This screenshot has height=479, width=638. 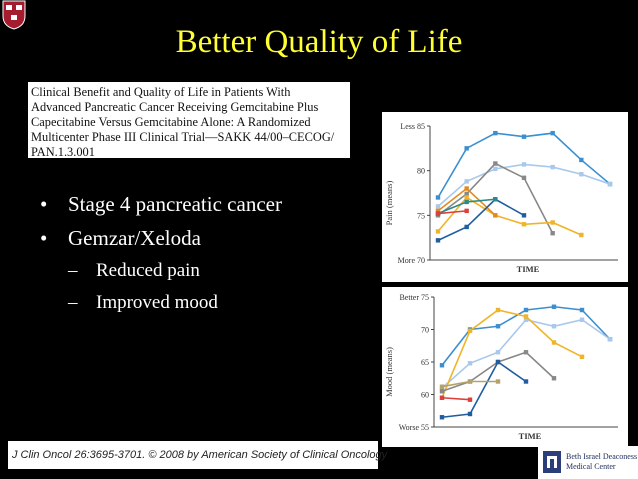 What do you see at coordinates (161, 271) in the screenshot?
I see `sub-bullet-item: Reduced pain` at bounding box center [161, 271].